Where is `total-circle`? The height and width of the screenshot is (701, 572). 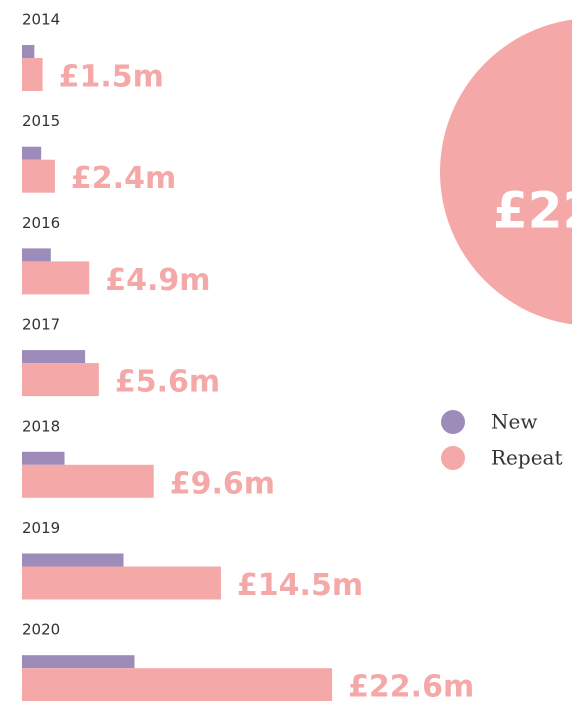 total-circle is located at coordinates (506, 172).